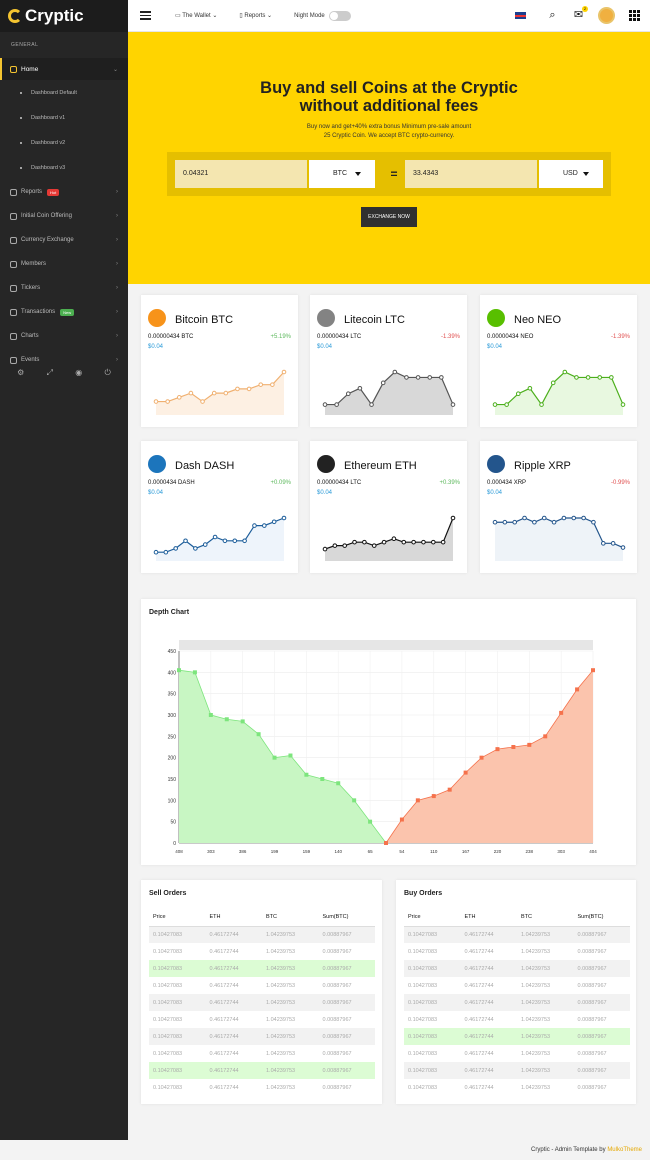 The image size is (650, 1160). I want to click on coin-change: +0.09%, so click(280, 483).